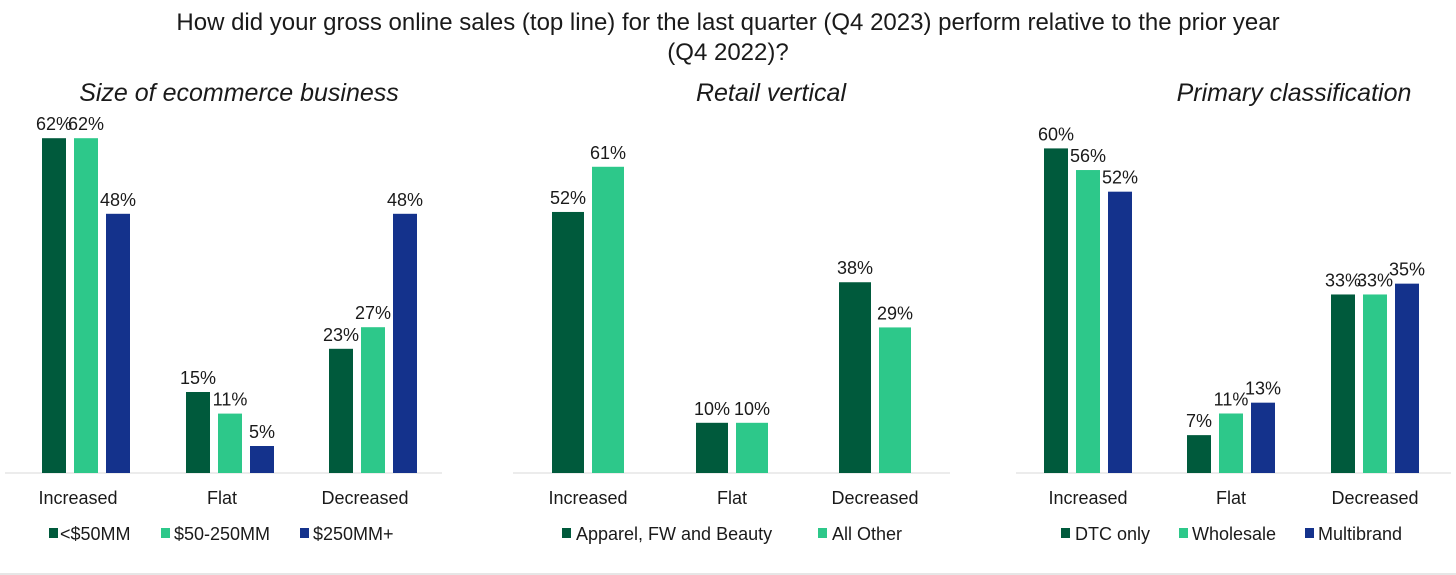 The width and height of the screenshot is (1456, 575). Describe the element at coordinates (1360, 534) in the screenshot. I see `legend-label: Multibrand` at that location.